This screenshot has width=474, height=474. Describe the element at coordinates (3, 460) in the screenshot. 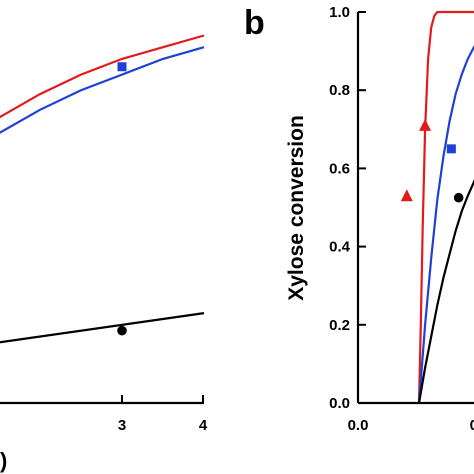

I see `panel-a-x-partial-label: )` at that location.